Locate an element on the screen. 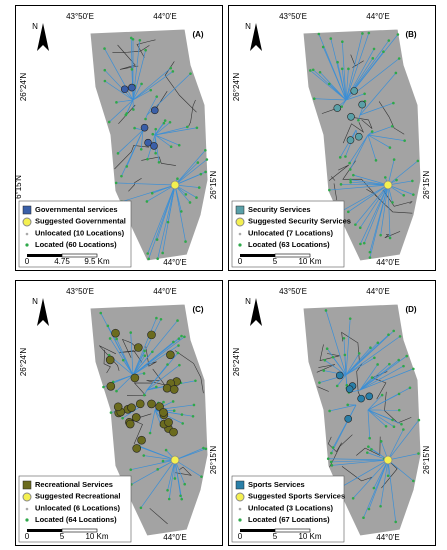  longitude-label: 43°50'E is located at coordinates (80, 16).